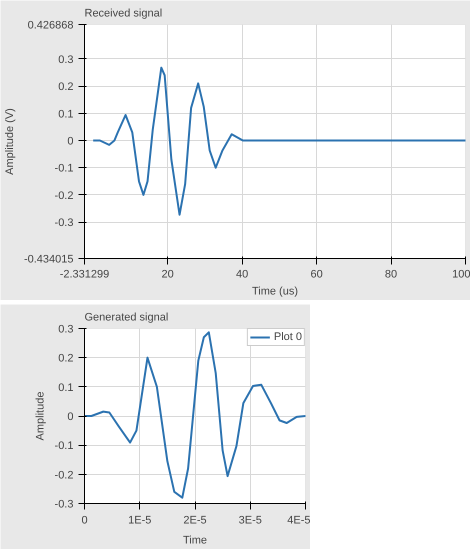 The image size is (474, 554). What do you see at coordinates (461, 274) in the screenshot?
I see `x-tick-label: 100` at bounding box center [461, 274].